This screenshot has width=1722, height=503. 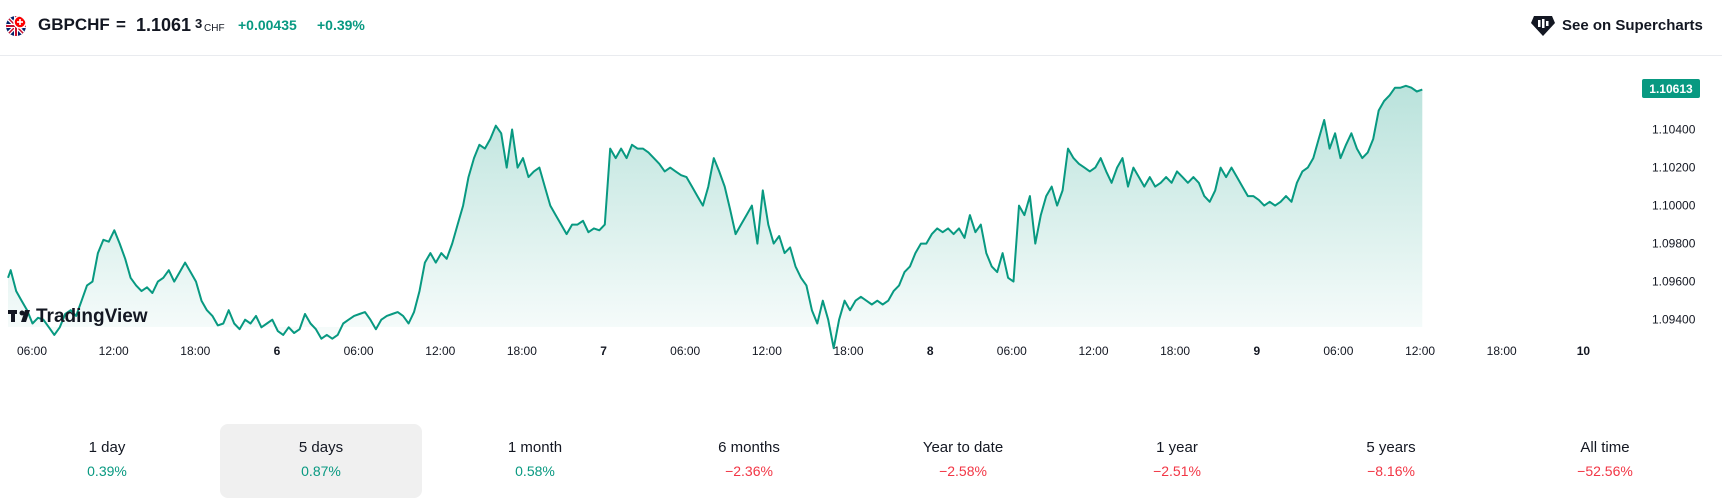 What do you see at coordinates (1543, 26) in the screenshot?
I see `supercharts-icon` at bounding box center [1543, 26].